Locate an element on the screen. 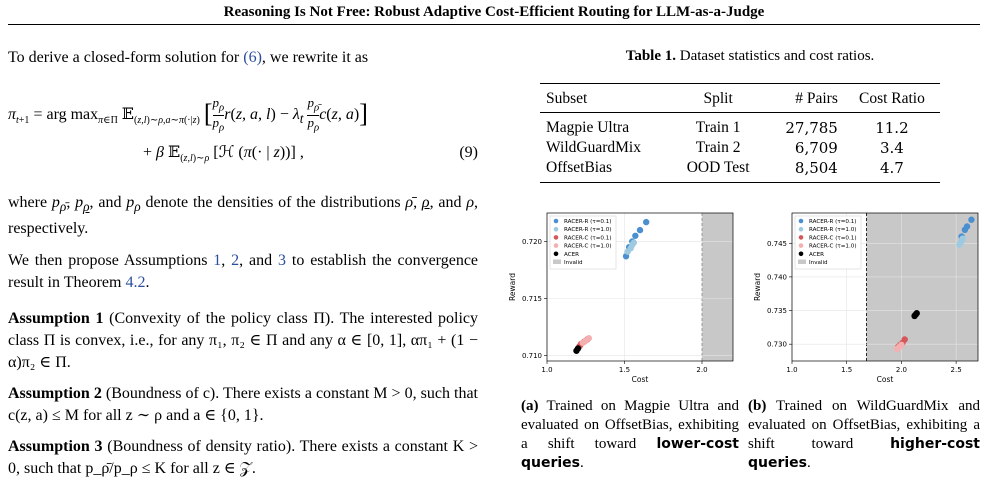 This screenshot has width=988, height=493. assumption-2-title: Assumption 2 is located at coordinates (55, 393).